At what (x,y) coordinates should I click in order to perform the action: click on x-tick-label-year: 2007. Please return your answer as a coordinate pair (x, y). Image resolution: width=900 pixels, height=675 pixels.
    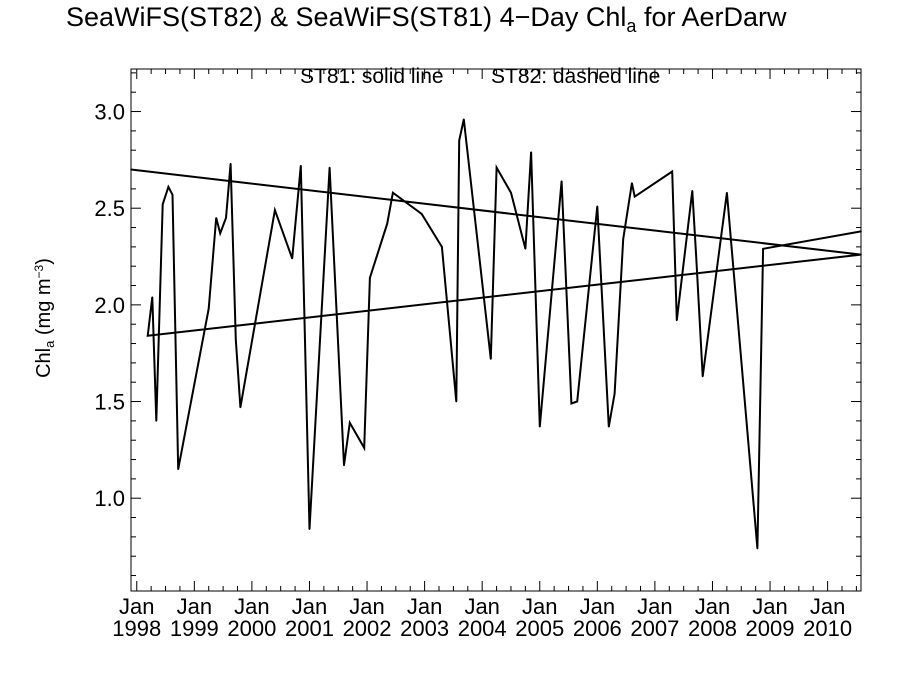
    Looking at the image, I should click on (654, 628).